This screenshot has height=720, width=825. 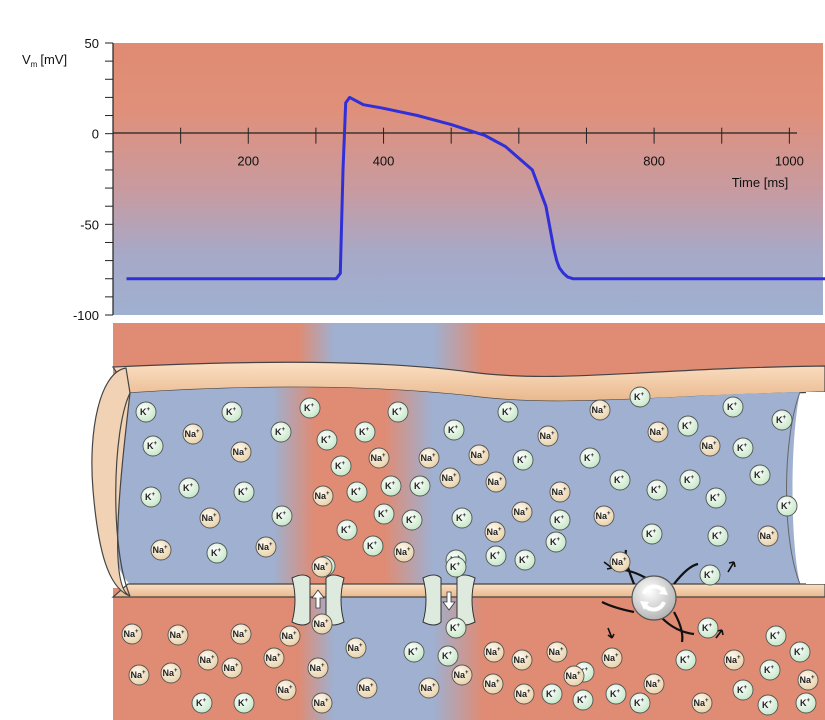 What do you see at coordinates (492, 148) in the screenshot?
I see `x-ticks: 200 400 800 1000` at bounding box center [492, 148].